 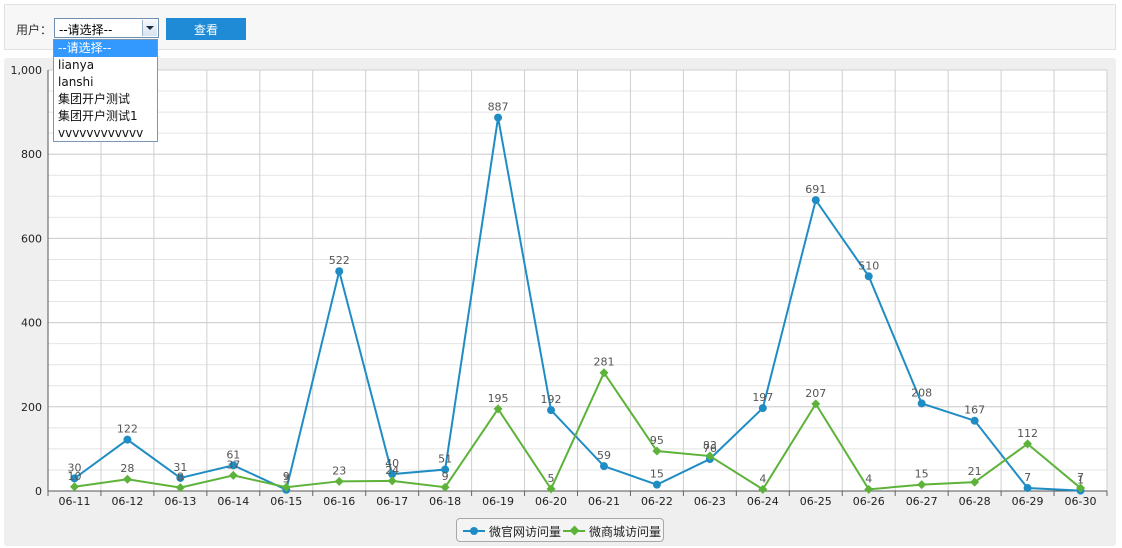 What do you see at coordinates (27, 70) in the screenshot?
I see `y-tick-label: 1,000` at bounding box center [27, 70].